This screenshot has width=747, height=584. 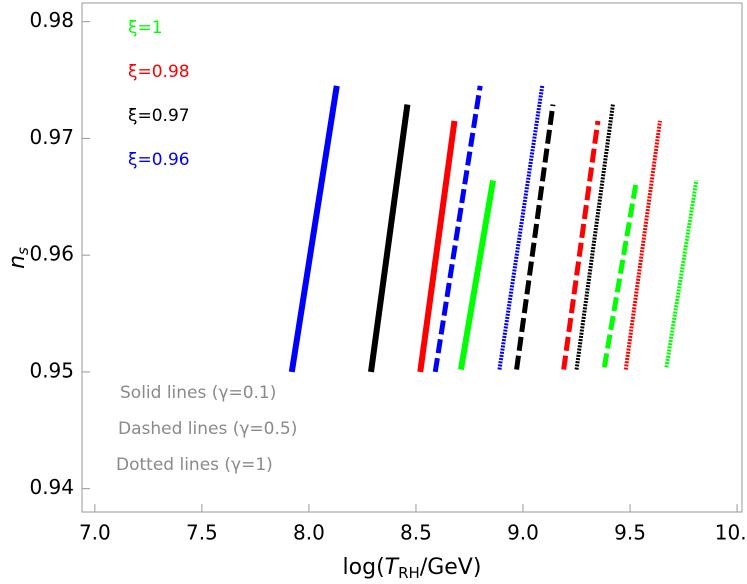 I want to click on y-tick-label: 0.97, so click(x=51, y=137).